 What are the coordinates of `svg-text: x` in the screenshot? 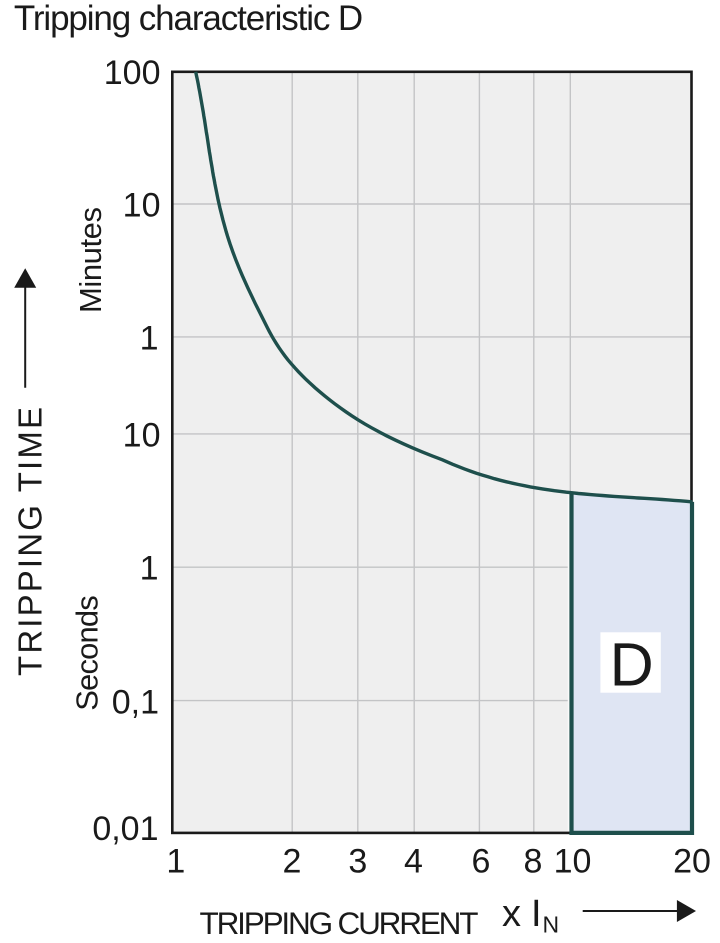 It's located at (511, 914).